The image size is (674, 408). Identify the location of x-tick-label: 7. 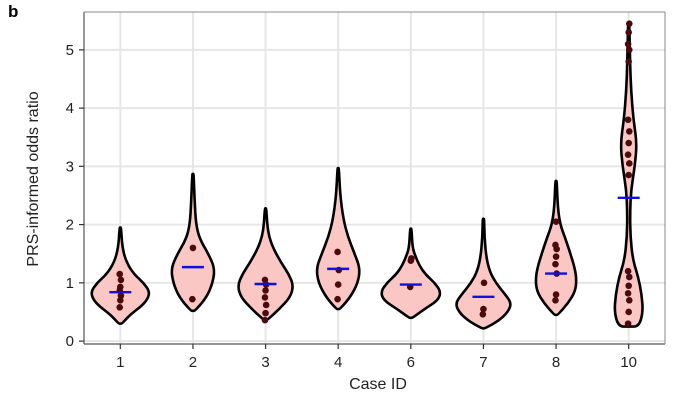
(483, 362).